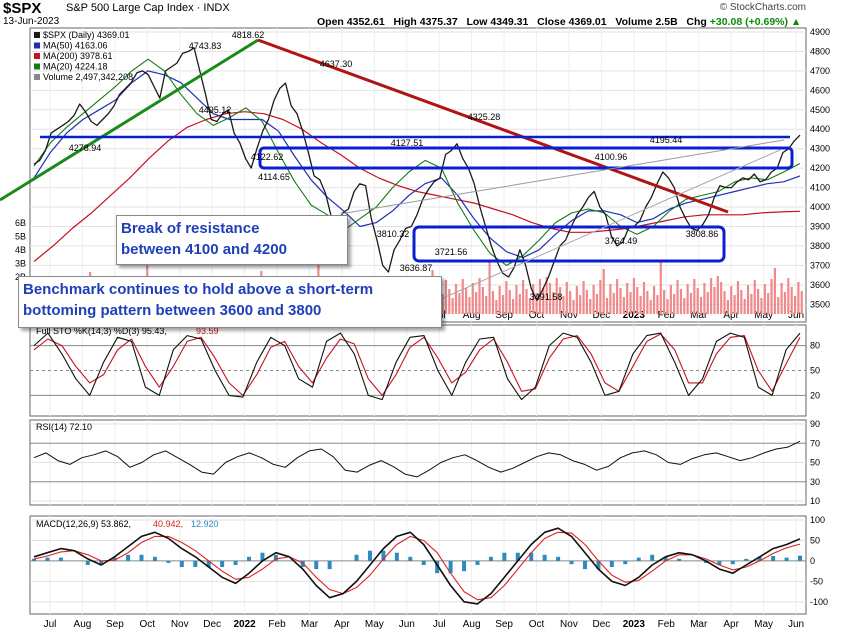  Describe the element at coordinates (815, 463) in the screenshot. I see `rsi-y-tick-label: 50` at that location.